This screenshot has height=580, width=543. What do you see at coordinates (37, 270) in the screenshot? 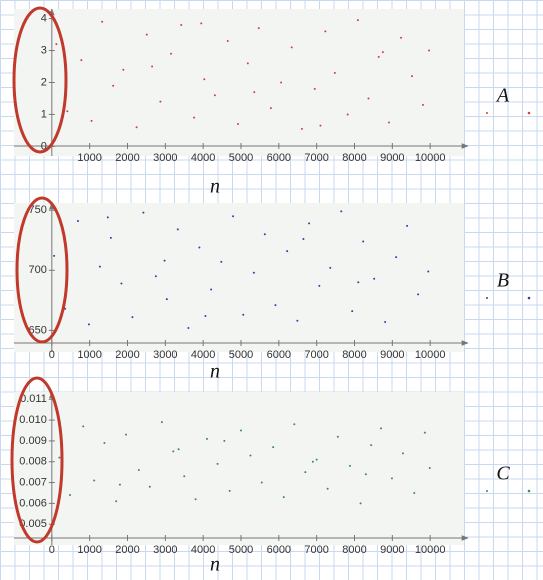
I see `y-tick-label: 700` at bounding box center [37, 270].